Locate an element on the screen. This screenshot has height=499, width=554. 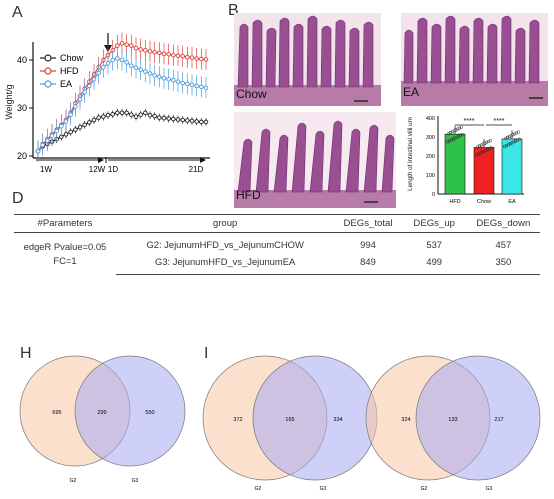
histology-image-chow: Chow is located at coordinates (307, 59).